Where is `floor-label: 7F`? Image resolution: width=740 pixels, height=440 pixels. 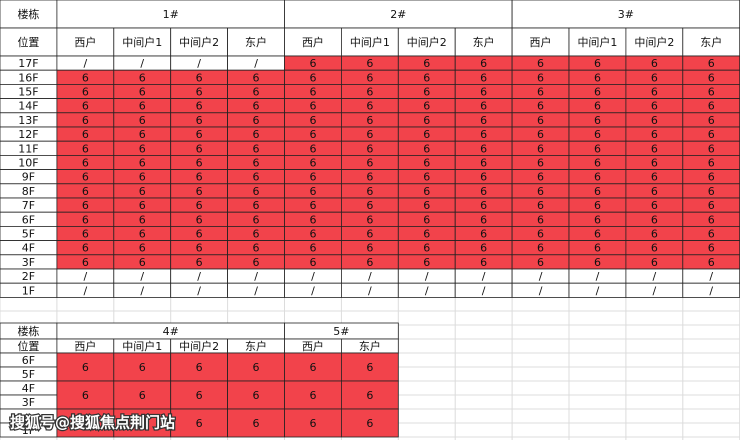 floor-label: 7F is located at coordinates (28, 205).